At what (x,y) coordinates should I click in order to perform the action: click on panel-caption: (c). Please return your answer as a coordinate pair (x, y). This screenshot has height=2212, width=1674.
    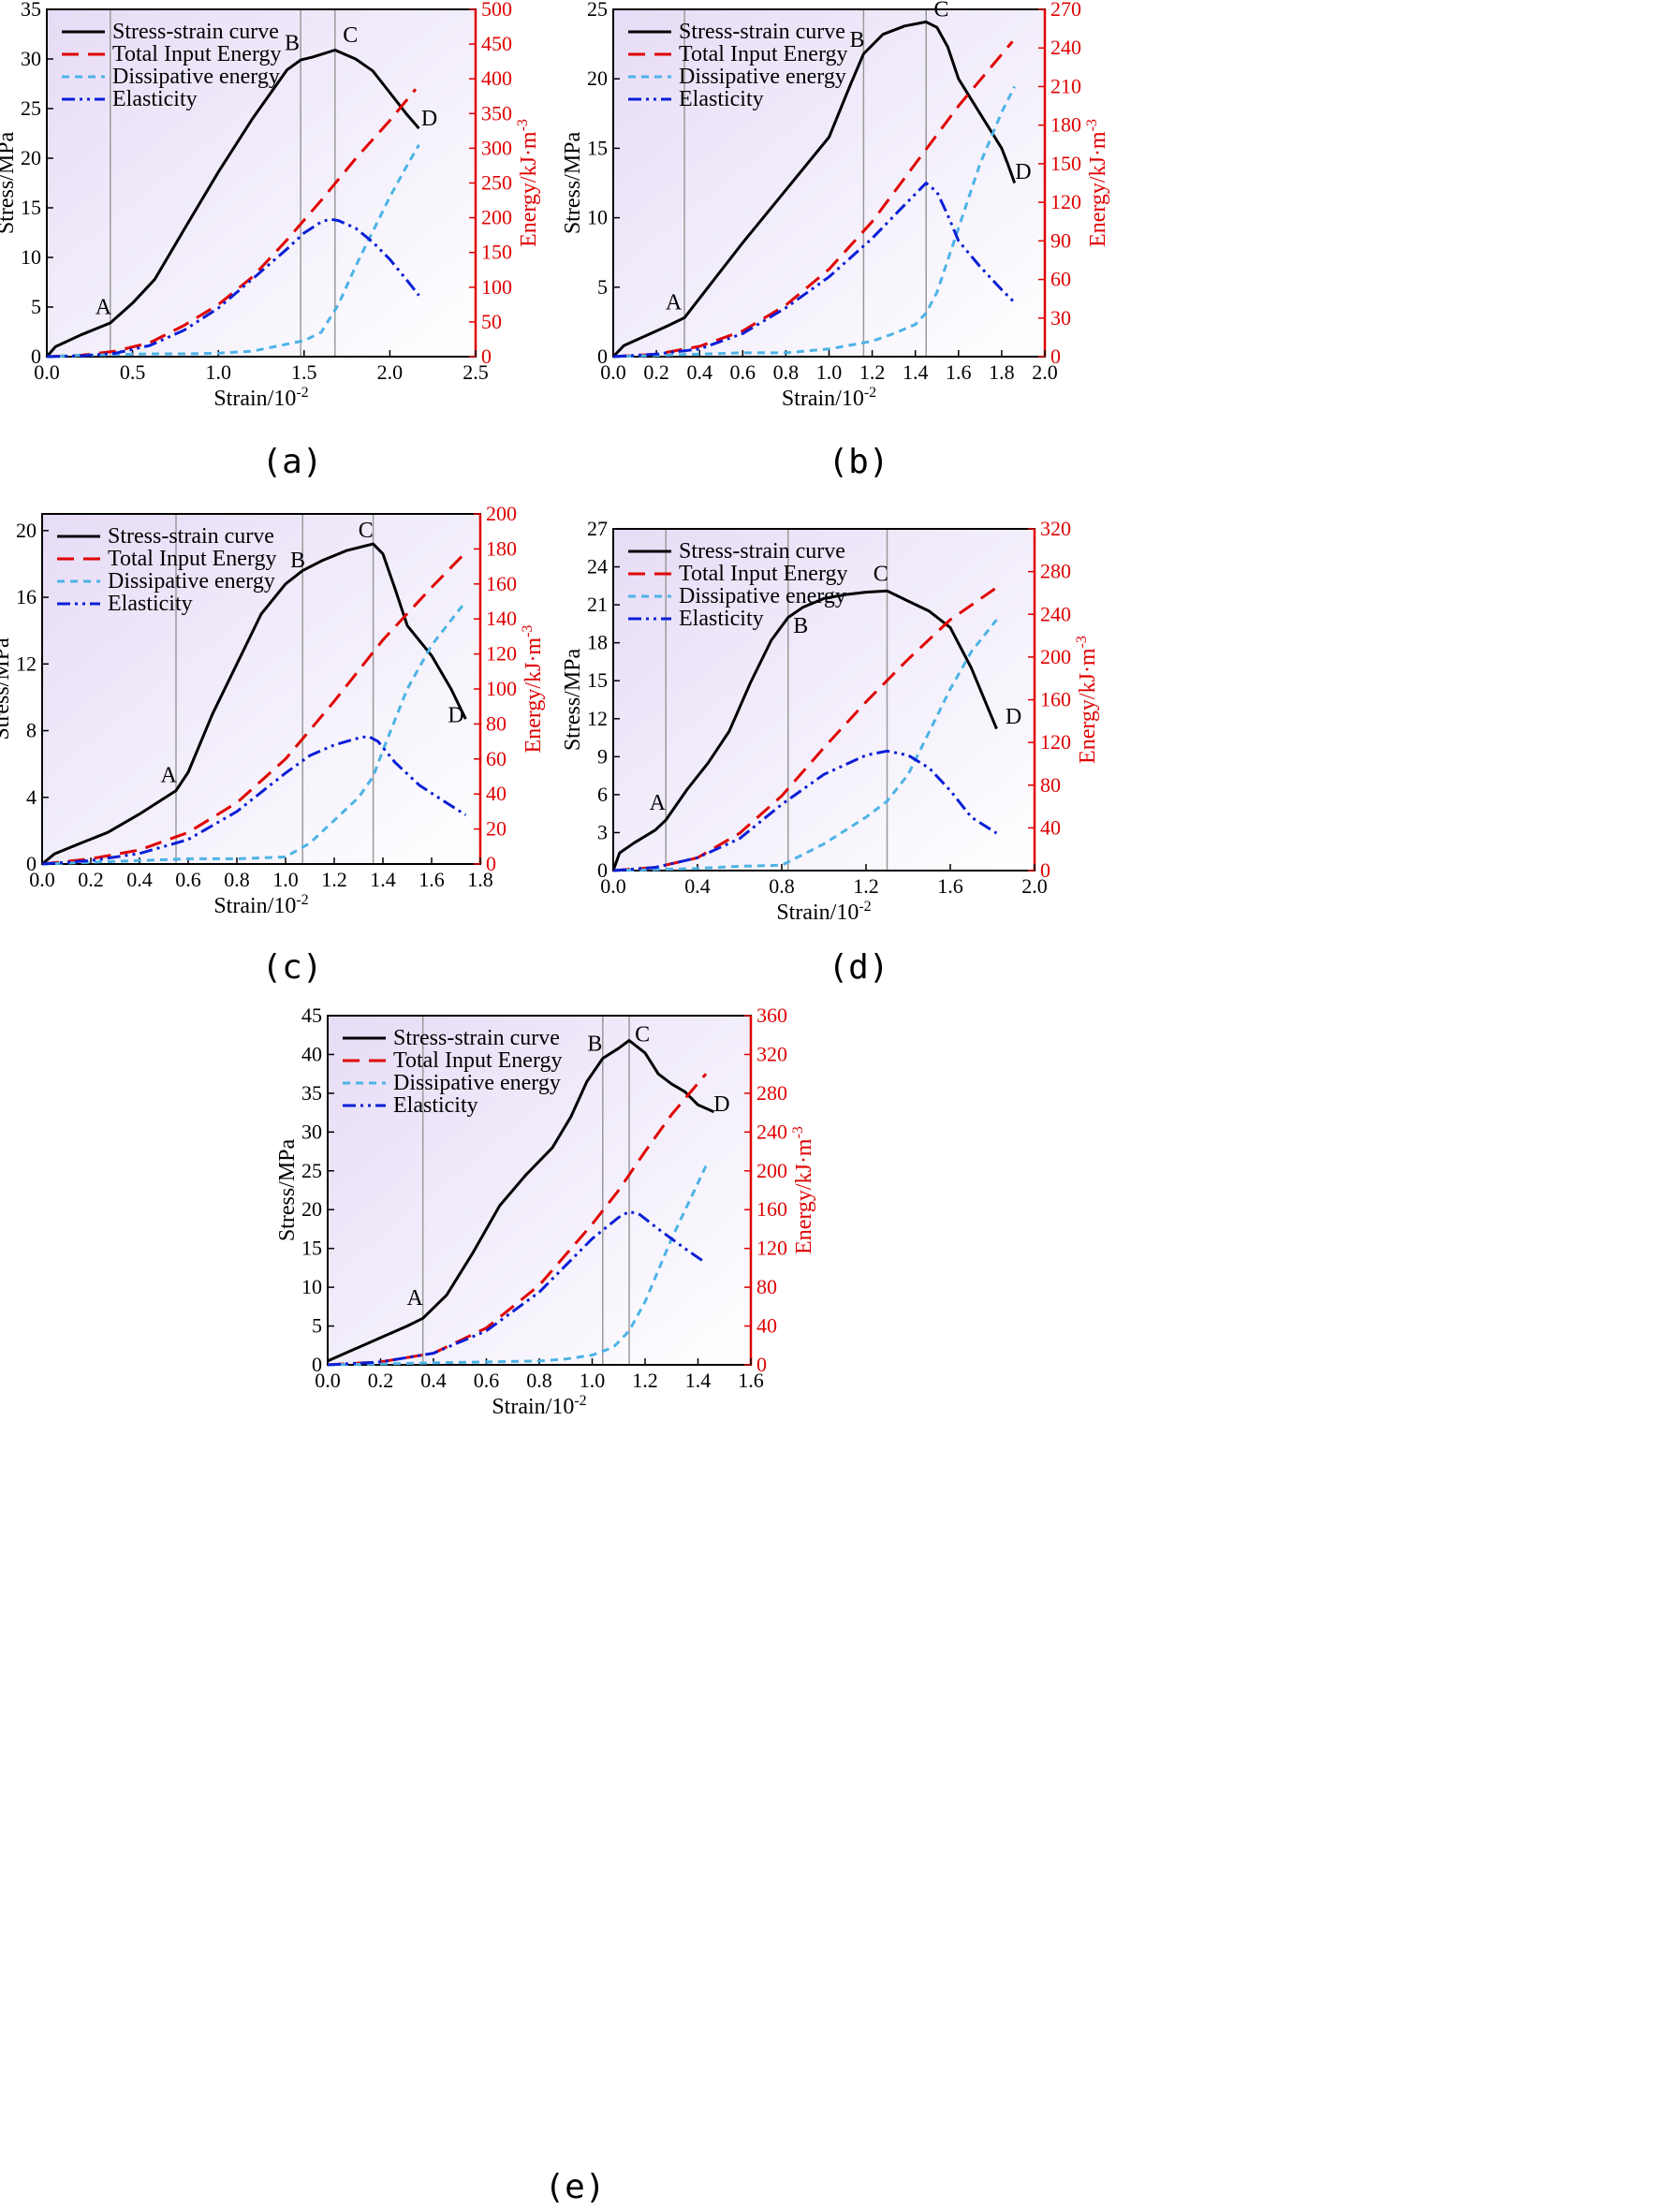
    Looking at the image, I should click on (291, 967).